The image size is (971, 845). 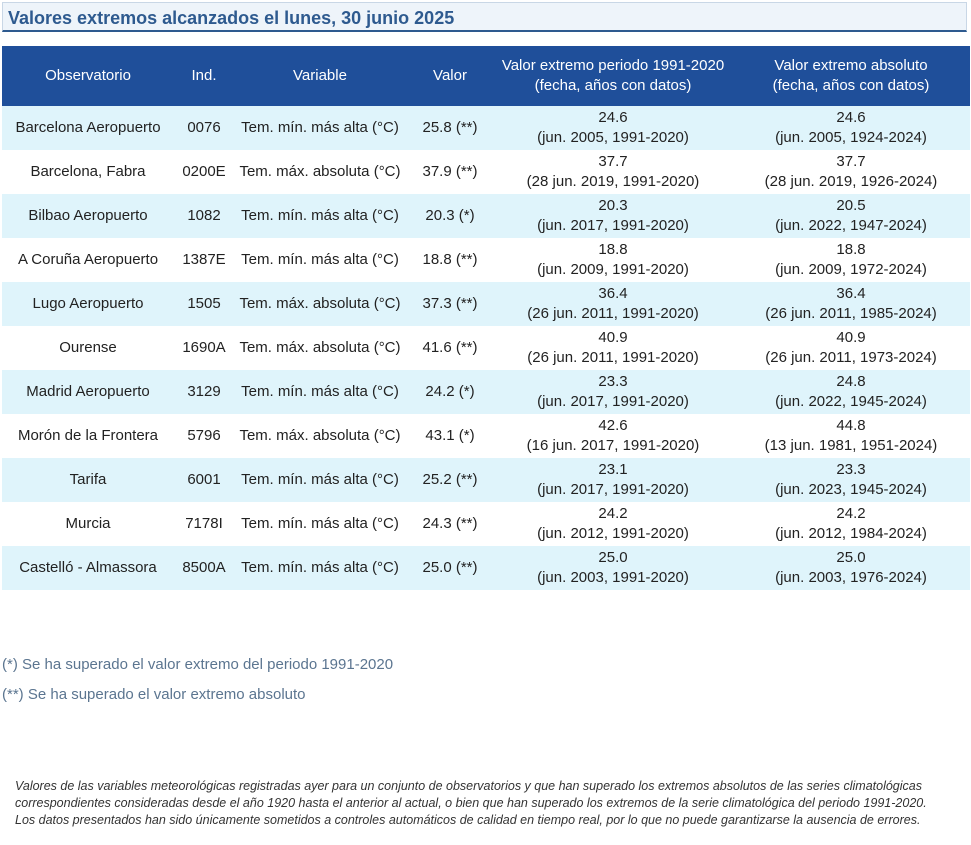 What do you see at coordinates (613, 161) in the screenshot?
I see `cell-extremo-periodo-value: 37.7` at bounding box center [613, 161].